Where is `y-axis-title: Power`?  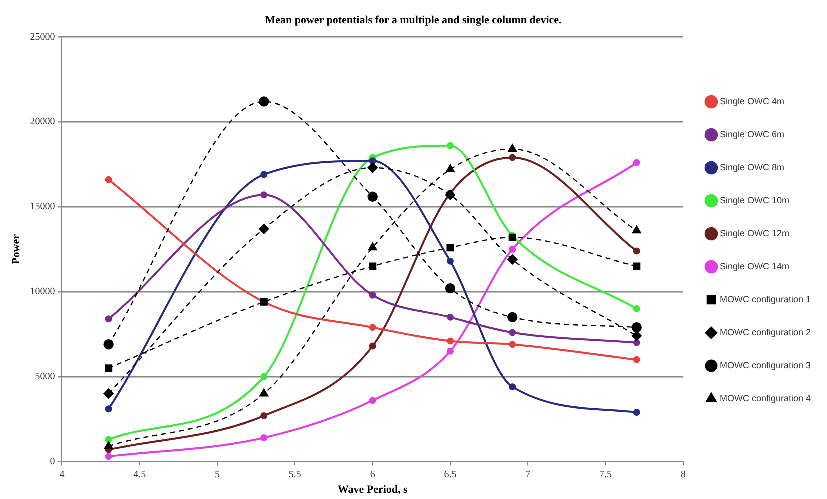
y-axis-title: Power is located at coordinates (16, 249).